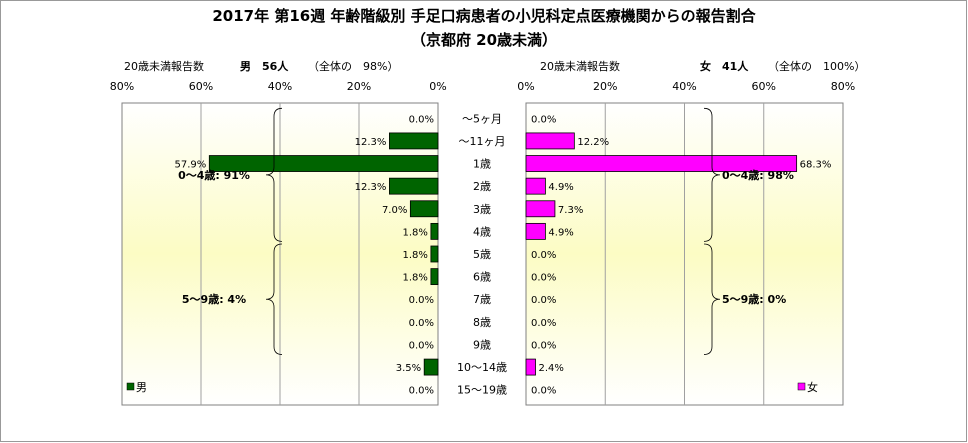 The image size is (968, 443). I want to click on category-label: ～11ヶ月, so click(482, 141).